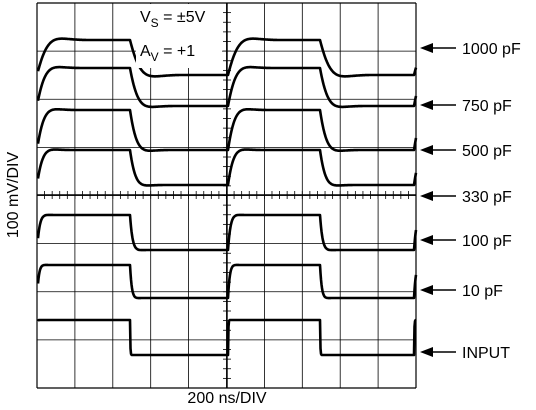 The height and width of the screenshot is (410, 536). What do you see at coordinates (145, 51) in the screenshot?
I see `symbol: A` at bounding box center [145, 51].